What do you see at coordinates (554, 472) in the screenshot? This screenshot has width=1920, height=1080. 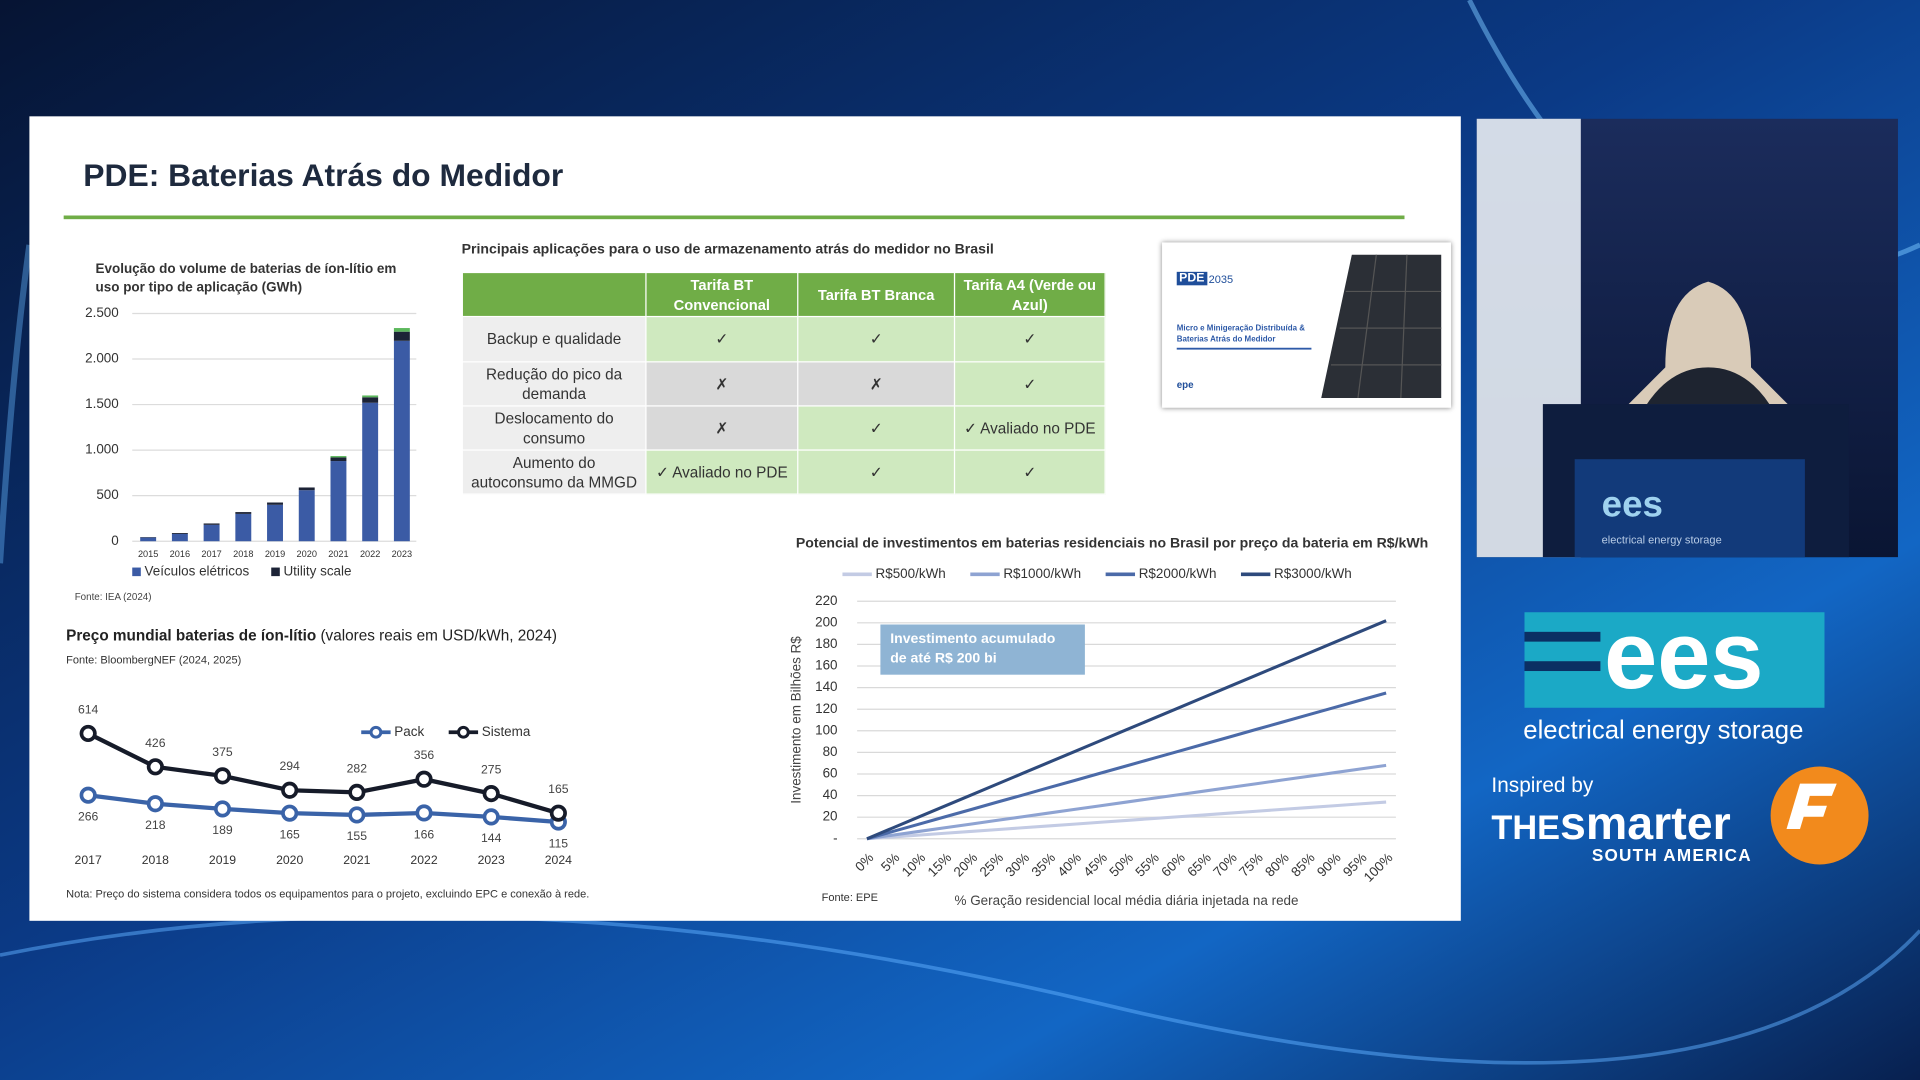 I see `row-label: Aumento do autoconsumo da MMGD` at bounding box center [554, 472].